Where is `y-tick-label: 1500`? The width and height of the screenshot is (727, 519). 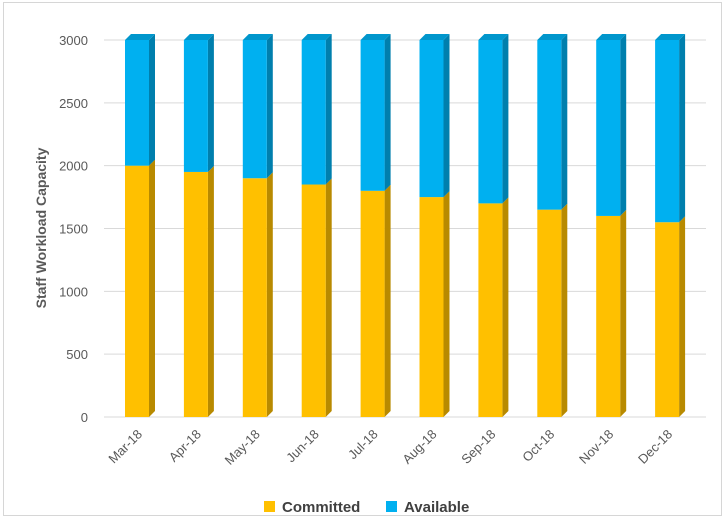 y-tick-label: 1500 is located at coordinates (73, 229).